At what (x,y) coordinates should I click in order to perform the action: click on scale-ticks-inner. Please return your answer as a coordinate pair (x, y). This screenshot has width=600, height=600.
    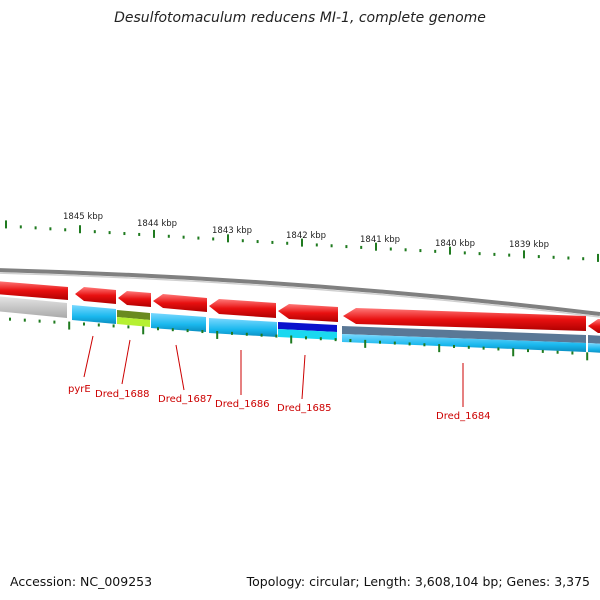
    Looking at the image, I should click on (299, 339).